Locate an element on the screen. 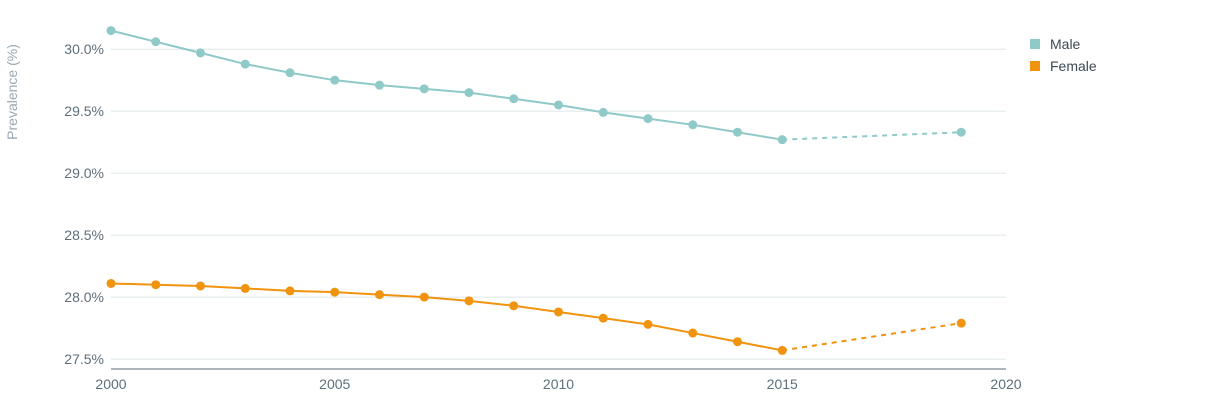 Image resolution: width=1230 pixels, height=403 pixels. legend: Male Female is located at coordinates (1063, 55).